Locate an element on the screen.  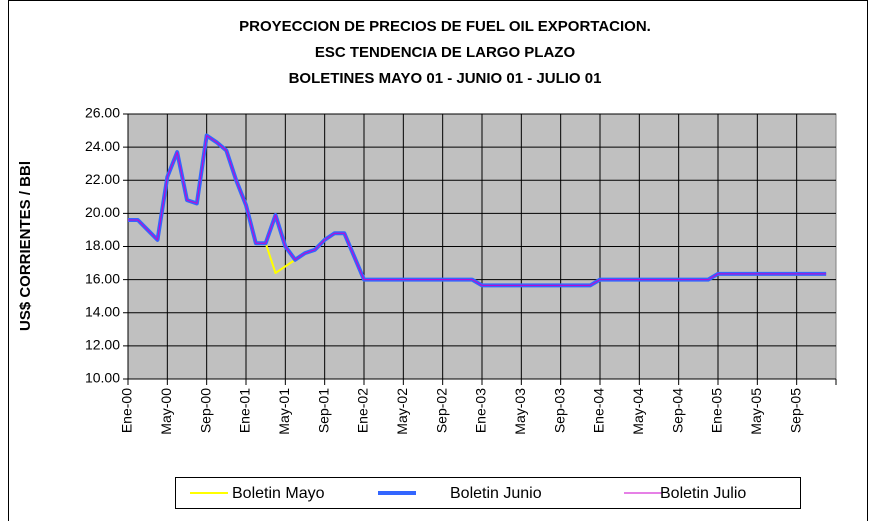
x-tick-label: Ene-05 is located at coordinates (717, 410).